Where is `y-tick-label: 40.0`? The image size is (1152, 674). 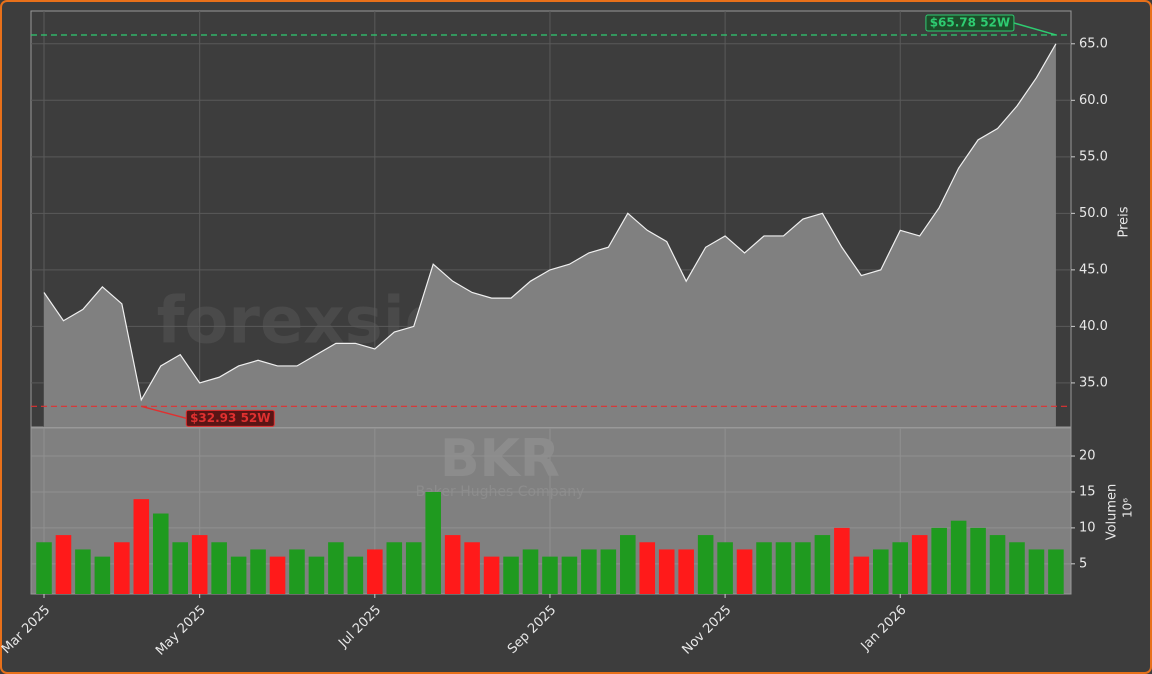
y-tick-label: 40.0 is located at coordinates (1093, 326).